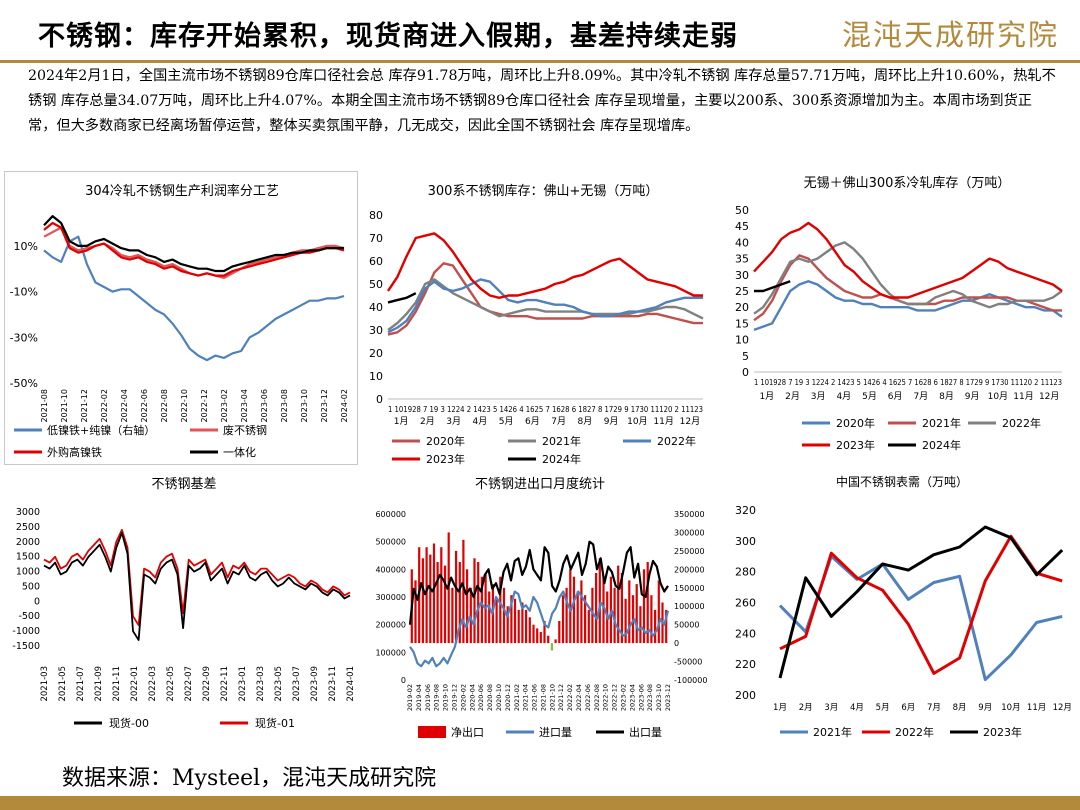 The image size is (1080, 810). I want to click on chart-title: 不锈钢进出口月度统计, so click(540, 484).